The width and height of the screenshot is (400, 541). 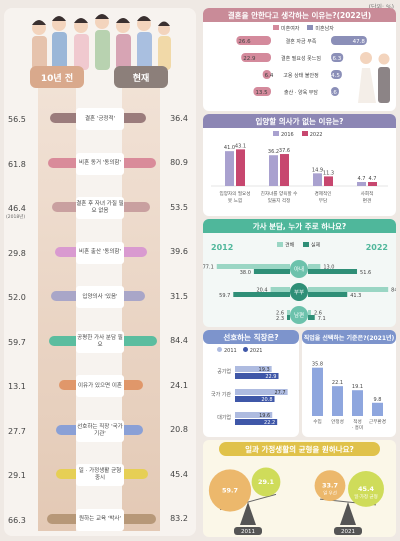 I want to click on value-label: 38.0, so click(x=245, y=273).